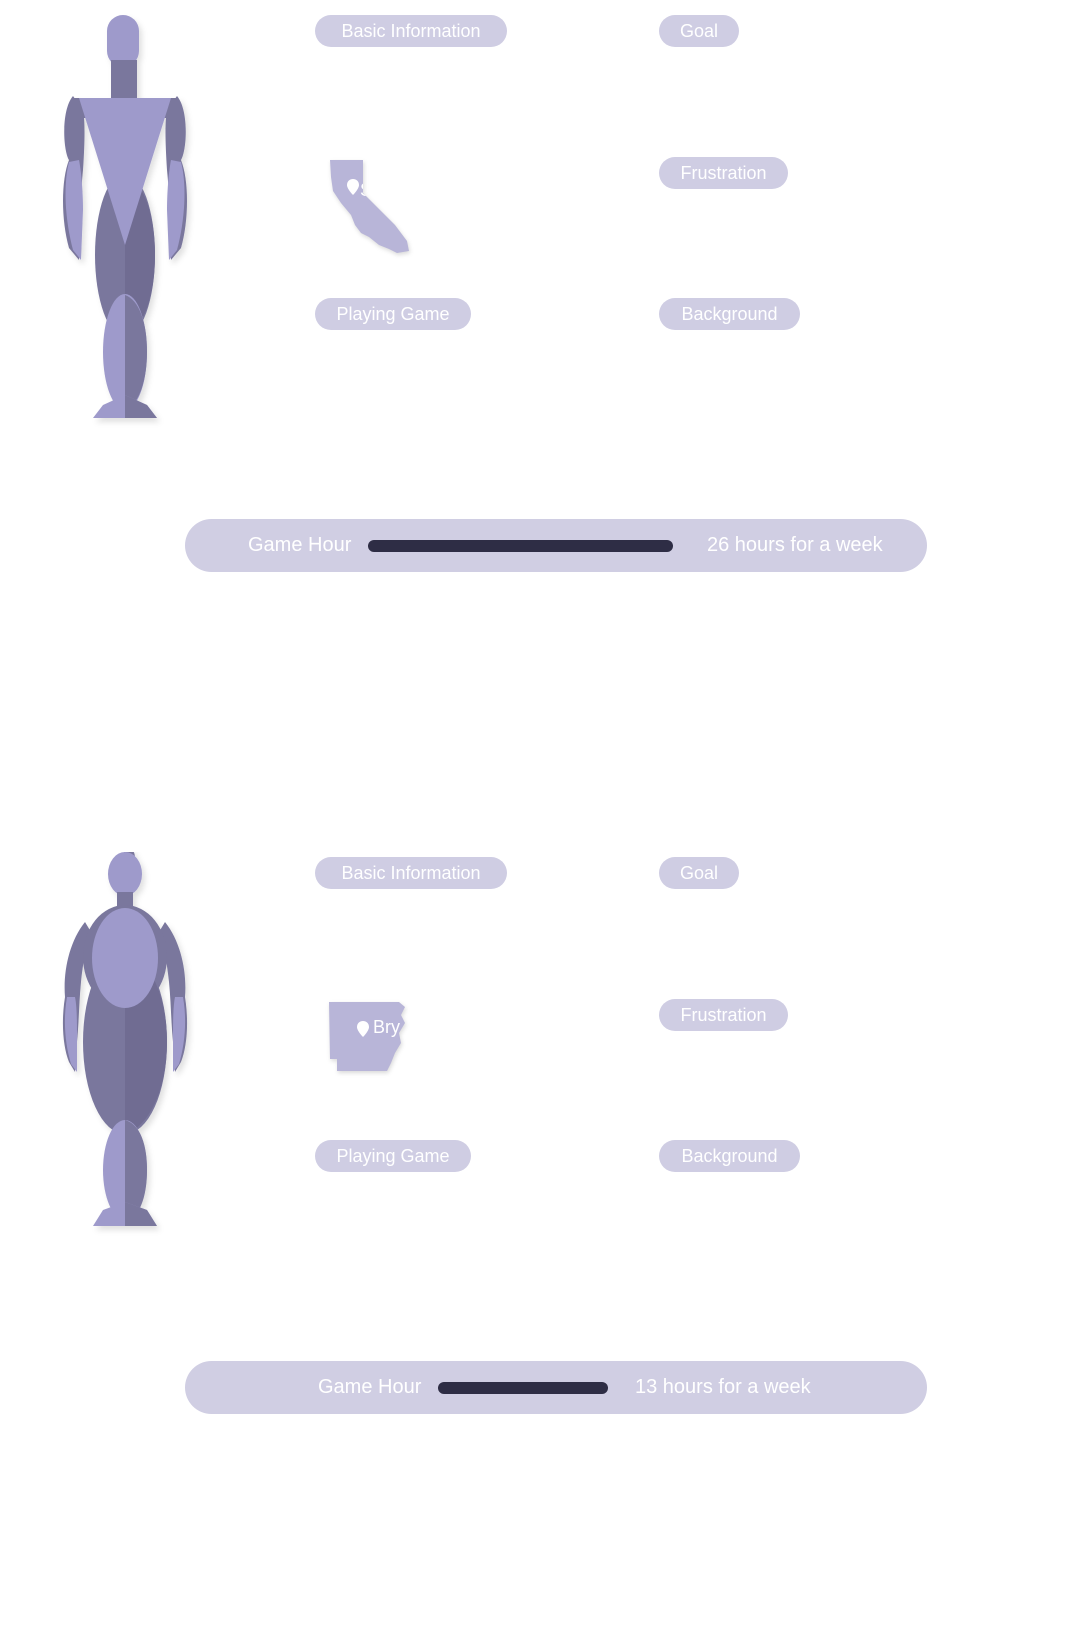 The height and width of the screenshot is (1626, 1068). Describe the element at coordinates (723, 1387) in the screenshot. I see `game-hour-value: 13 hours for a week` at that location.